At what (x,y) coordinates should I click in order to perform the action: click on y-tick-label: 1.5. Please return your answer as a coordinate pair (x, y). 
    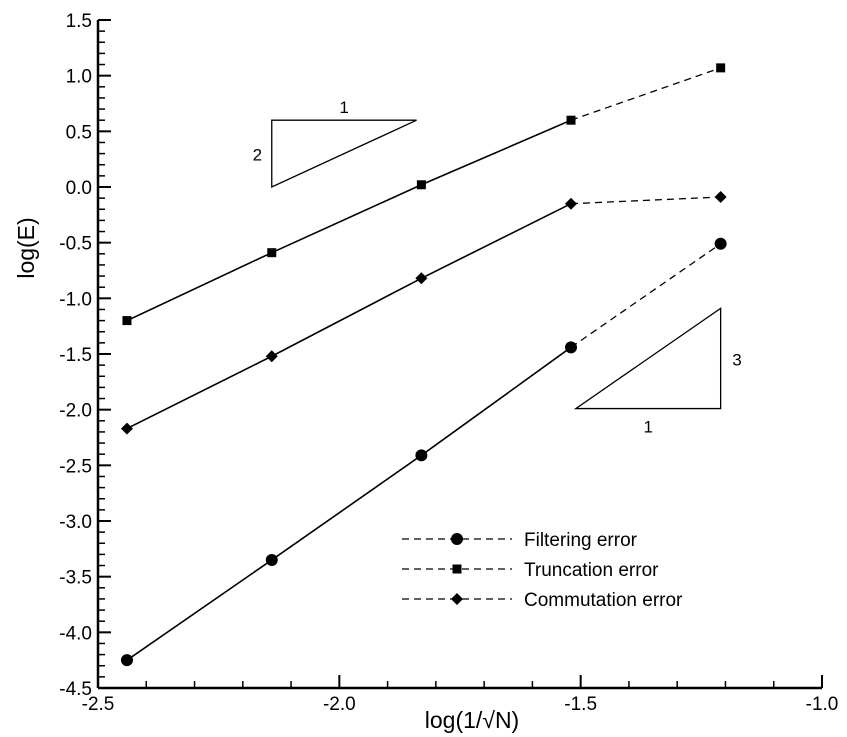
    Looking at the image, I should click on (79, 21).